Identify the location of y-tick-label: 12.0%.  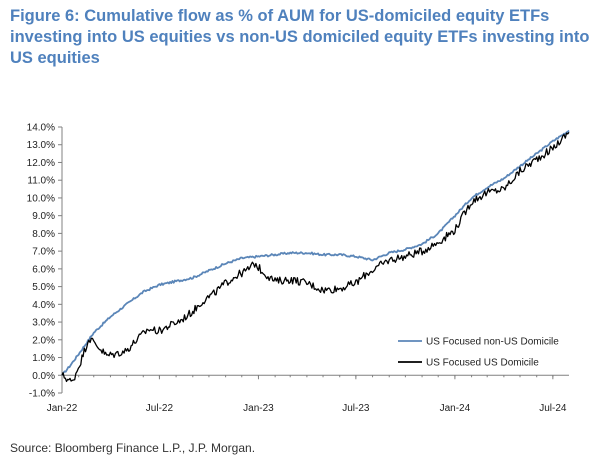
(41, 163).